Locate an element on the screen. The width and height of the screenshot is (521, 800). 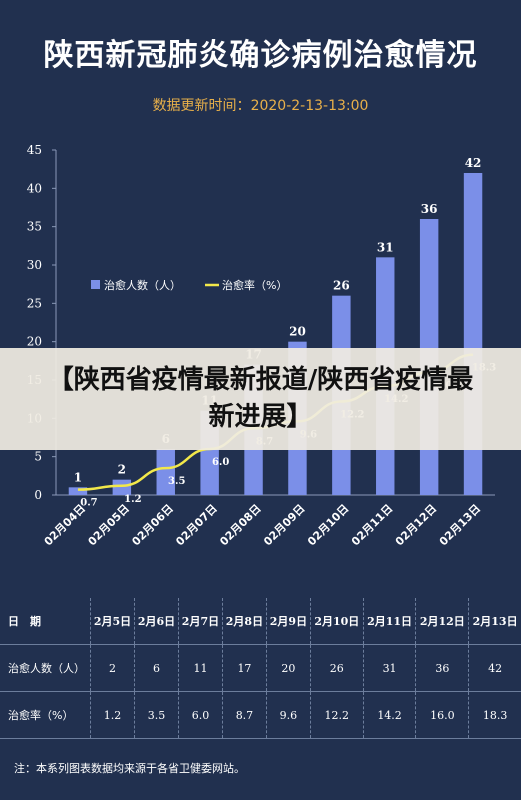
line-value-label: 6.0 is located at coordinates (220, 462).